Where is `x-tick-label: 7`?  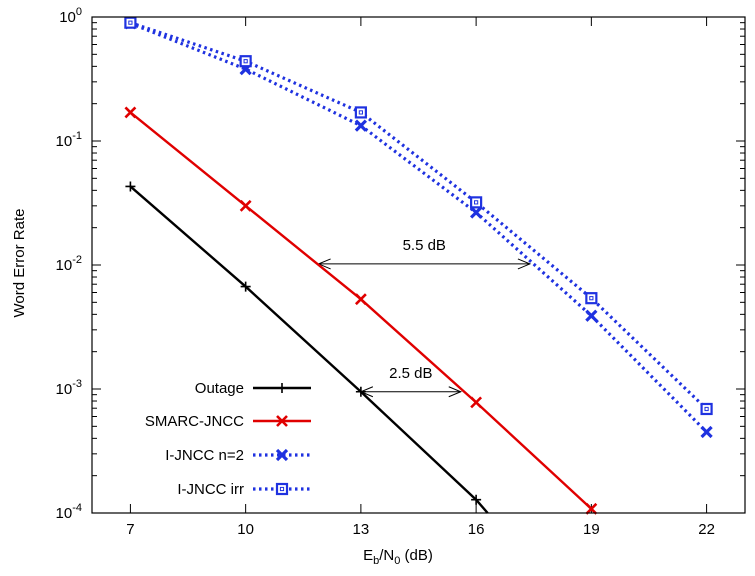
x-tick-label: 7 is located at coordinates (130, 529).